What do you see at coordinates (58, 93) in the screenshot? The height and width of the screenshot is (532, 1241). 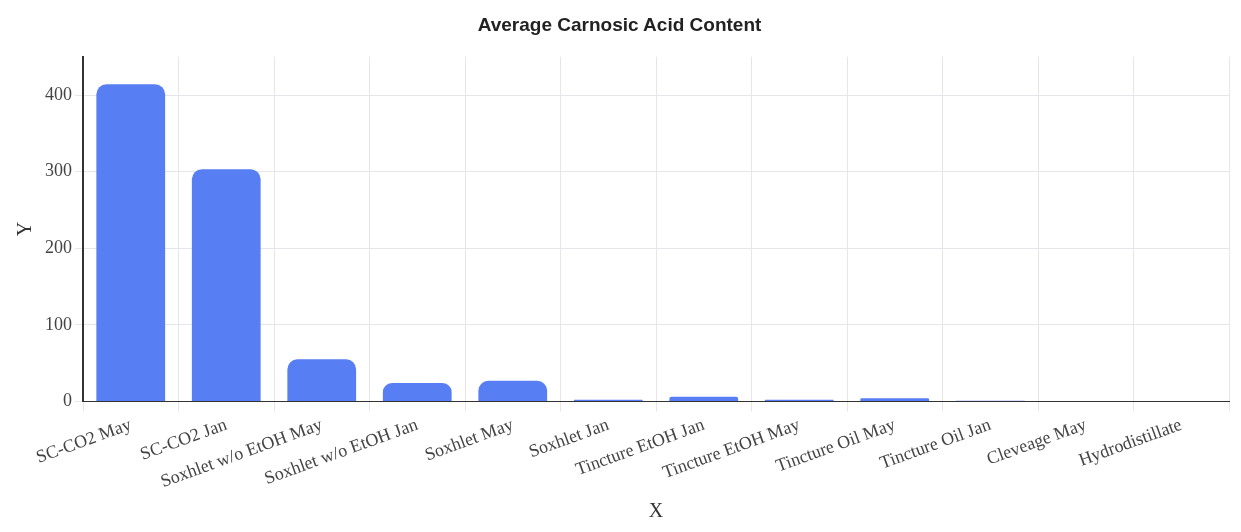 I see `y-tick-label: 400` at bounding box center [58, 93].